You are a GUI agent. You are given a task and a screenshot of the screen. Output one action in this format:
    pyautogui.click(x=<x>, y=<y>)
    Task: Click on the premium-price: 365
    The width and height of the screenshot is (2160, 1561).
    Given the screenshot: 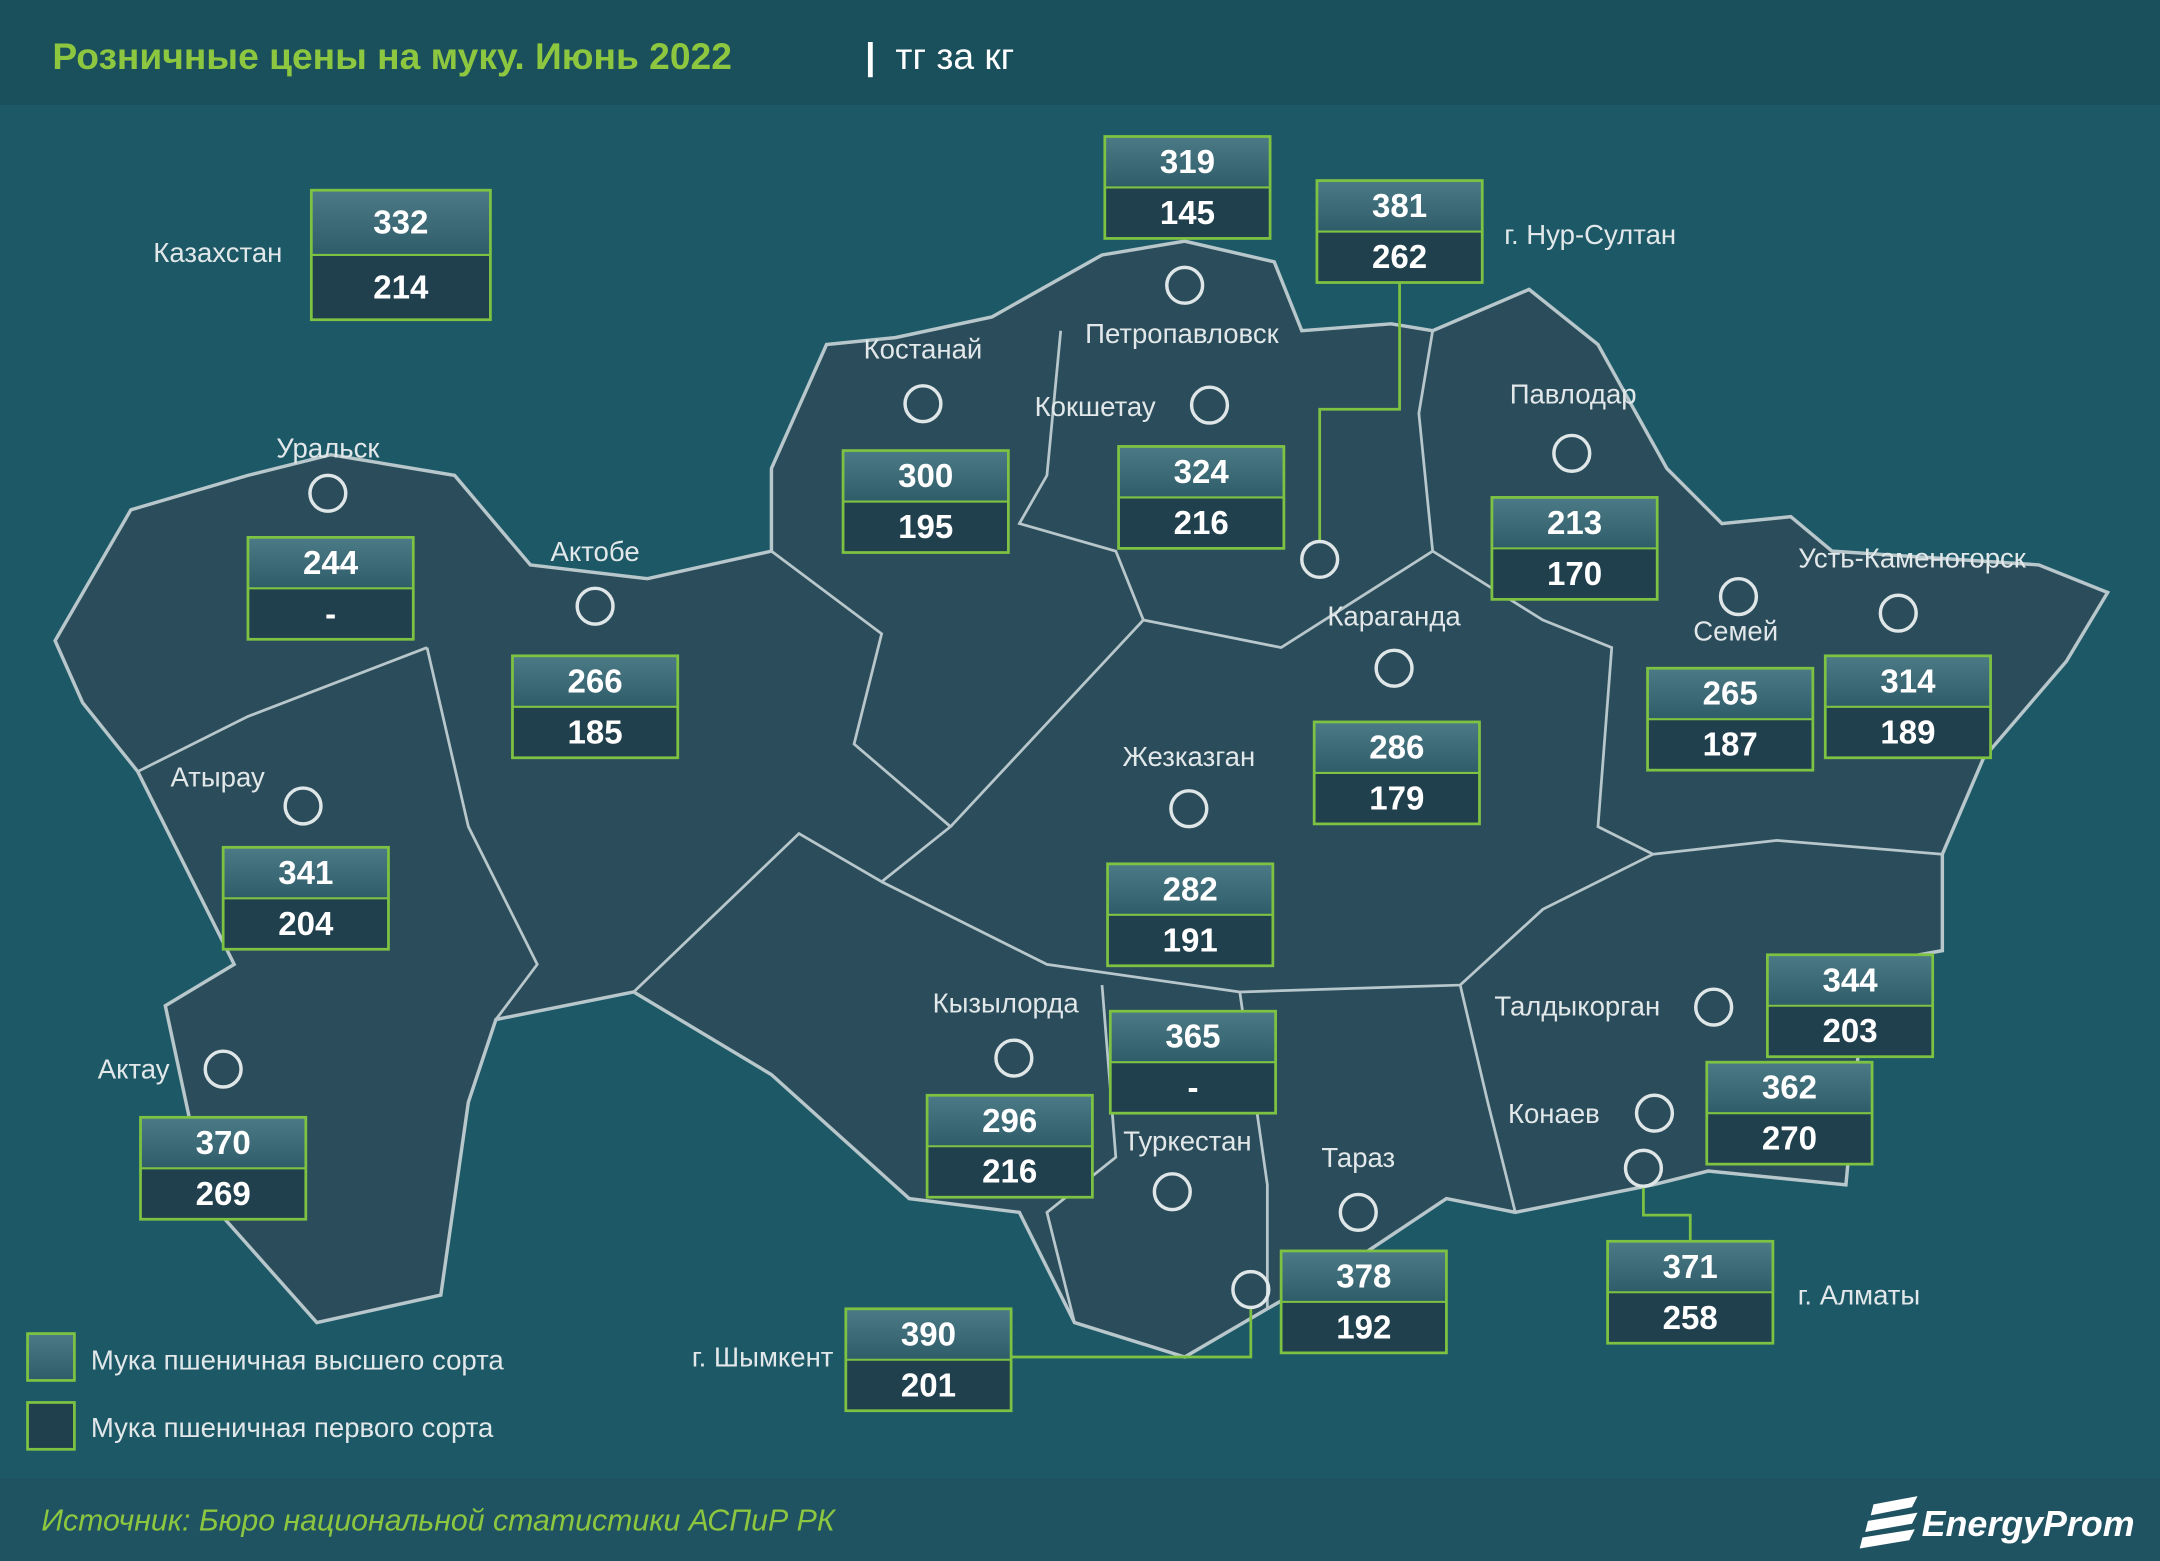 What is the action you would take?
    pyautogui.click(x=1192, y=1037)
    